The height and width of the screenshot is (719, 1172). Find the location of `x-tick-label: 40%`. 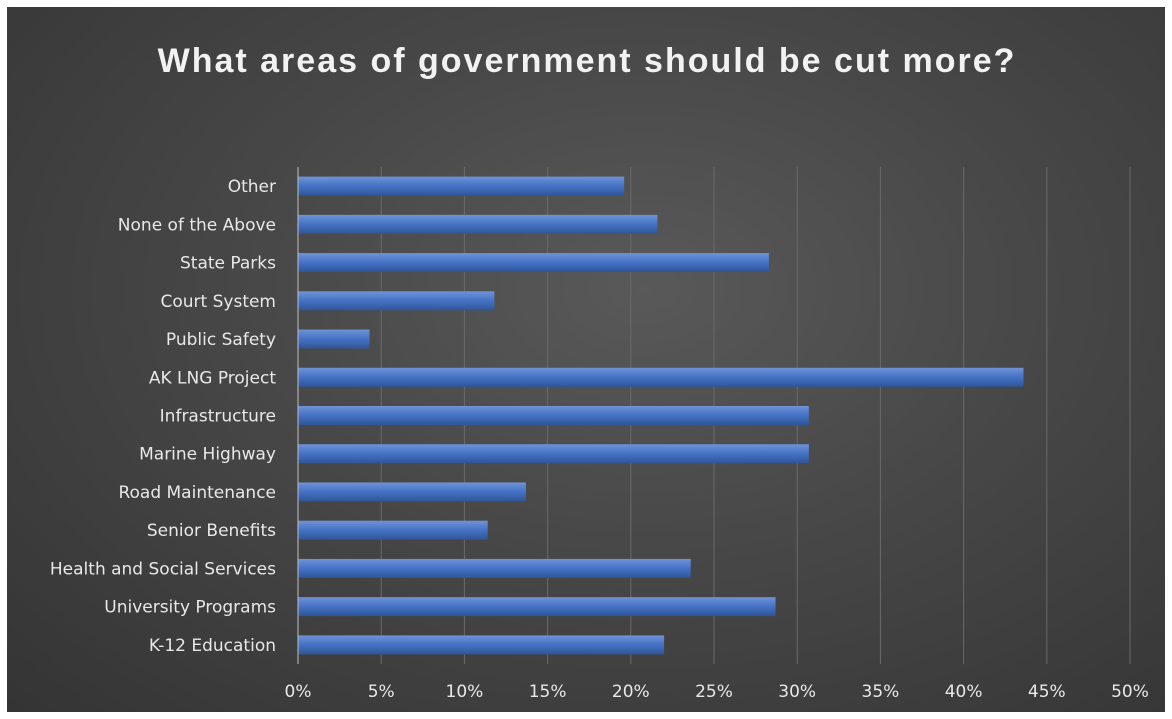

x-tick-label: 40% is located at coordinates (964, 692).